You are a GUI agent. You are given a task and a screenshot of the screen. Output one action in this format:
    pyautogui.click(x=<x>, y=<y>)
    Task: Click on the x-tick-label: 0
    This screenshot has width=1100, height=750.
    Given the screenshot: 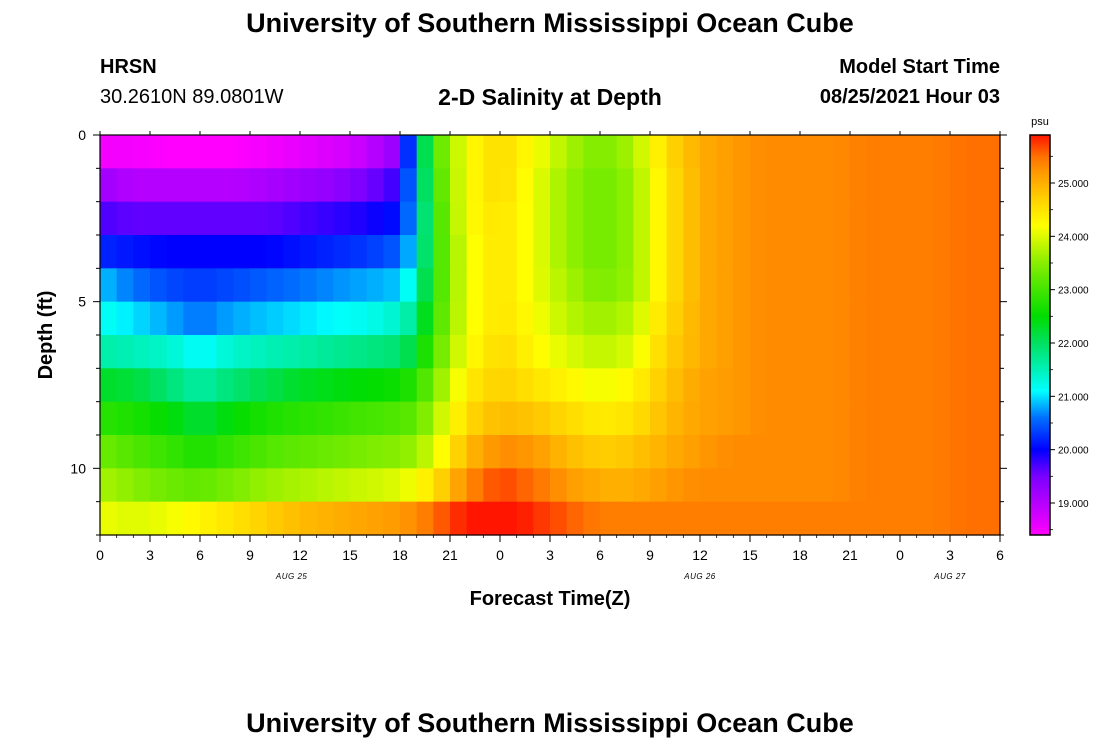 What is the action you would take?
    pyautogui.click(x=500, y=555)
    